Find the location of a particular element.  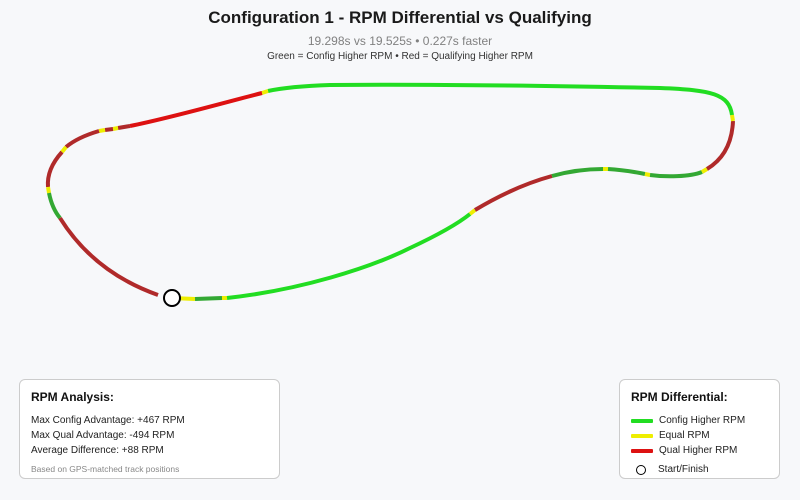

legend-label-qual: Qual Higher RPM is located at coordinates (698, 450).